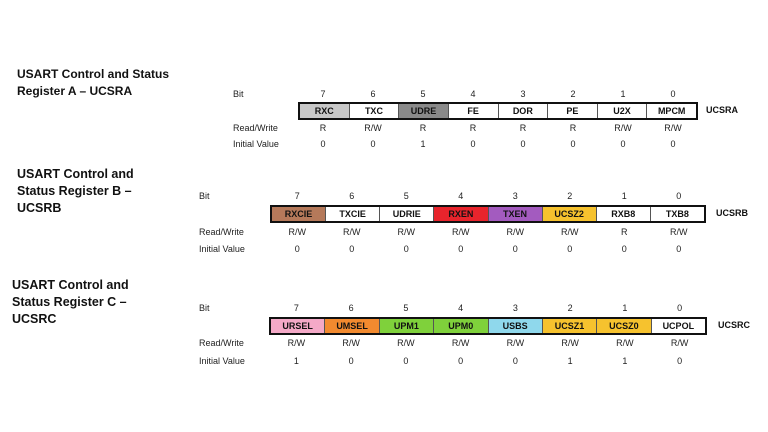  I want to click on bit-cell-txen: TXEN, so click(515, 214).